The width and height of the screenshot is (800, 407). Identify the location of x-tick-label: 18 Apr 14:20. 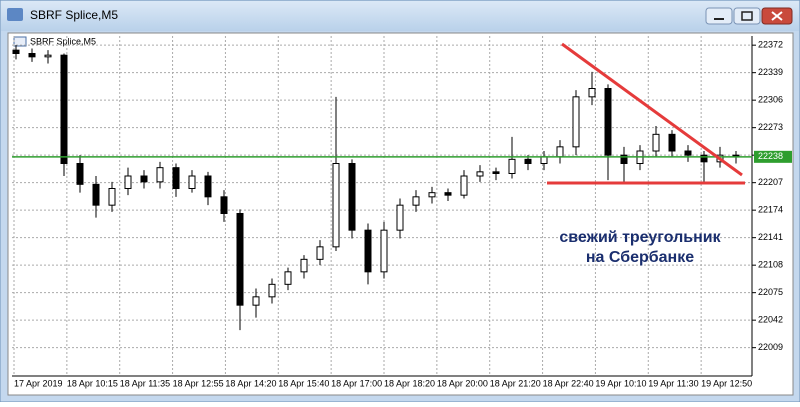
(250, 383).